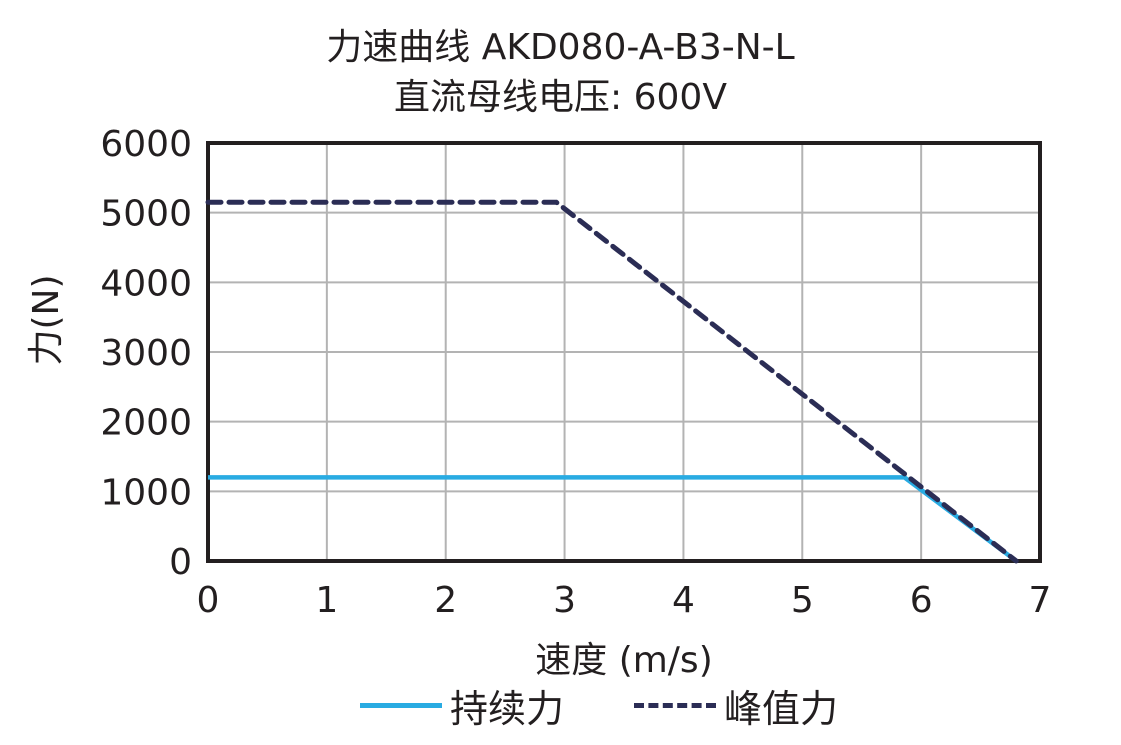 The image size is (1121, 745). I want to click on legend-item-continuous: 持续力, so click(462, 705).